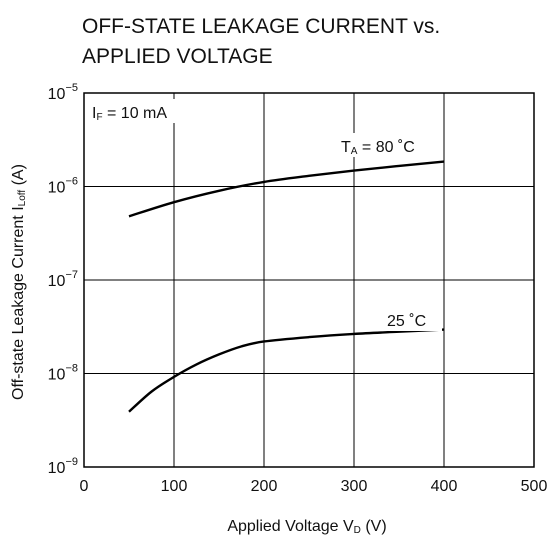  Describe the element at coordinates (306, 527) in the screenshot. I see `x-axis-label: Applied Voltage VD (V)` at that location.